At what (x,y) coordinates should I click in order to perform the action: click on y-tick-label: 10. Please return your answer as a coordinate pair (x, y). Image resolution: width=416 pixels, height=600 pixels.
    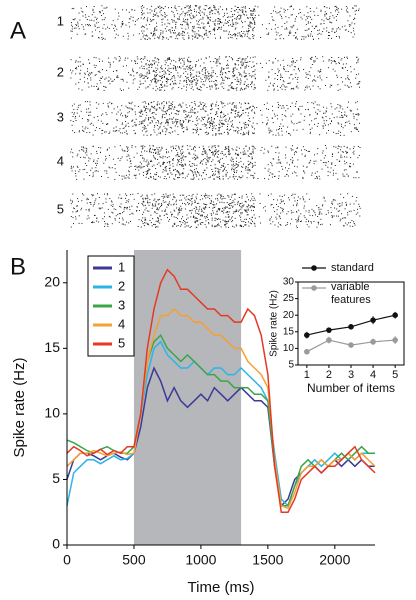
    Looking at the image, I should click on (52, 413).